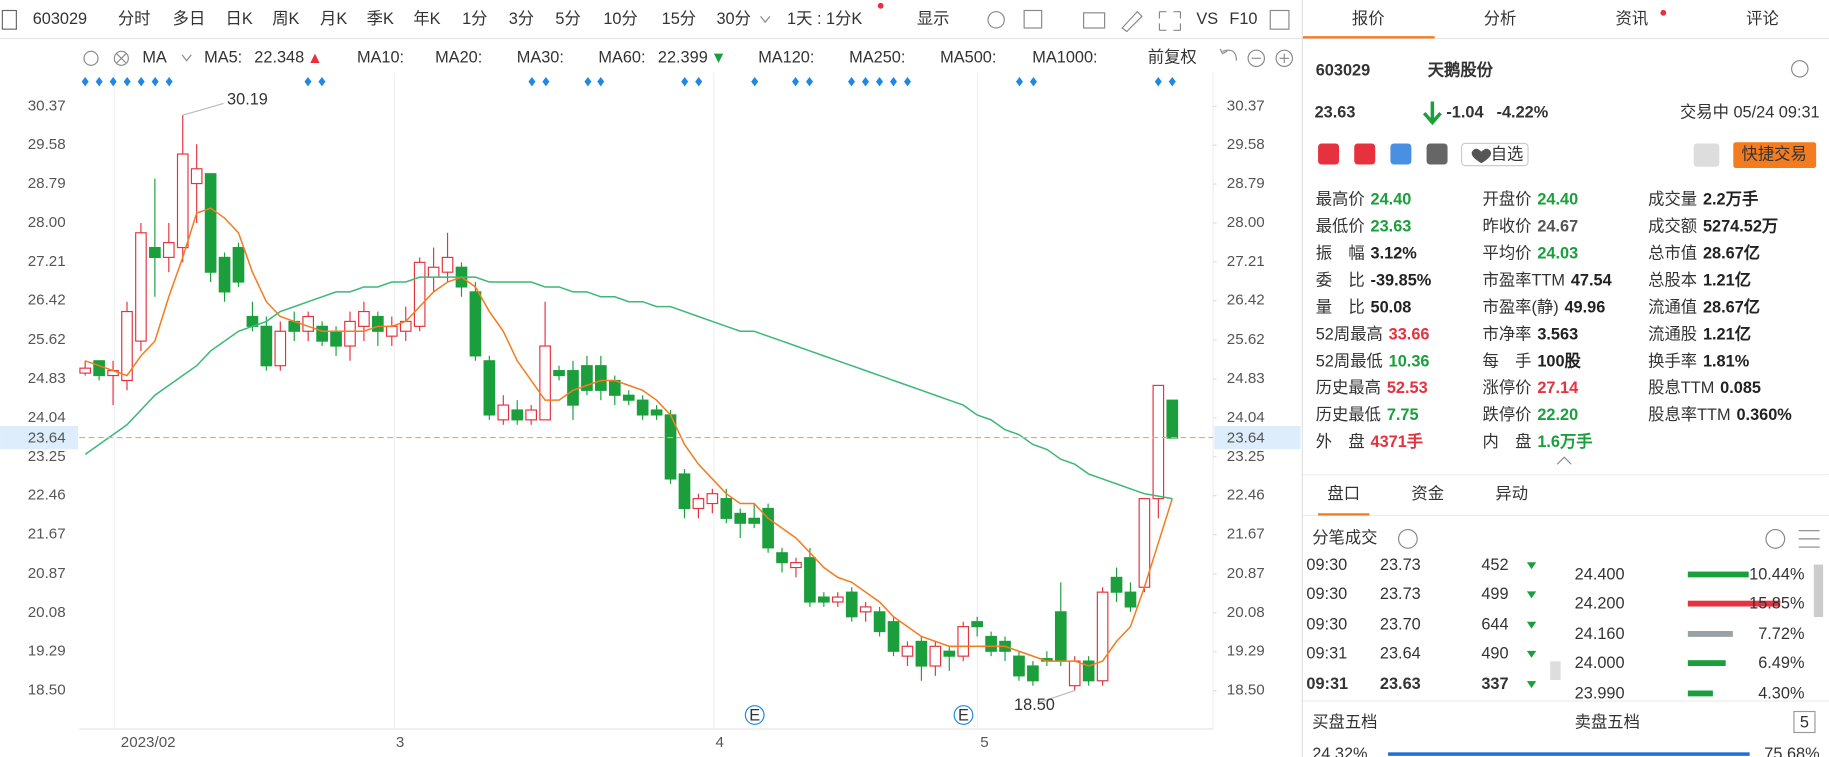 This screenshot has height=757, width=1829. What do you see at coordinates (1427, 494) in the screenshot?
I see `sub-tab: 资金` at bounding box center [1427, 494].